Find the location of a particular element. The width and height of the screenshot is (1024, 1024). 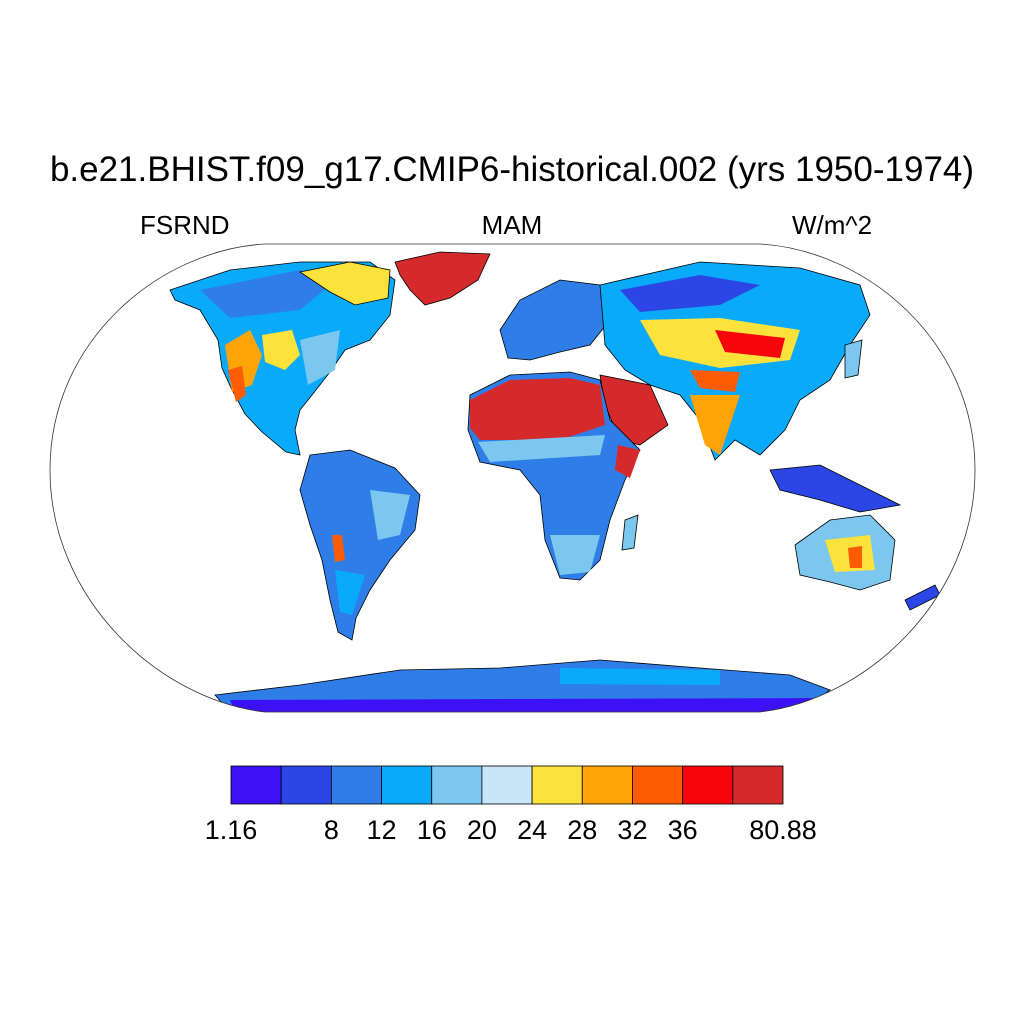

india is located at coordinates (715, 425).